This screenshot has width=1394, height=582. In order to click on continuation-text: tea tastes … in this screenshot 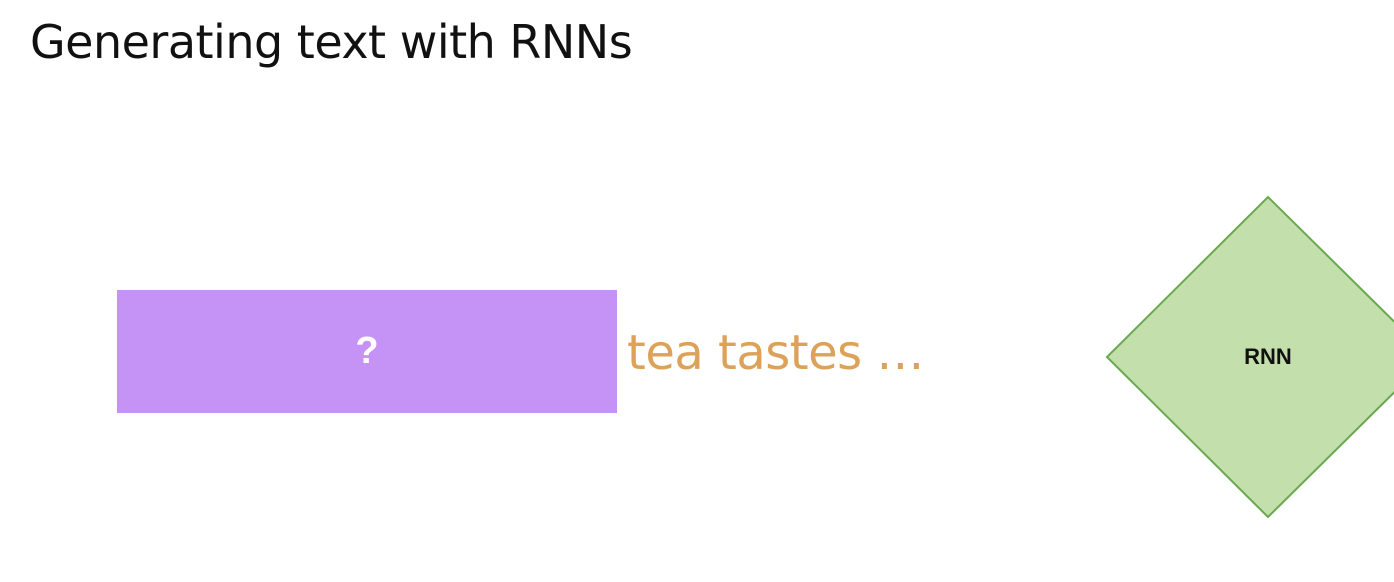, I will do `click(775, 353)`.